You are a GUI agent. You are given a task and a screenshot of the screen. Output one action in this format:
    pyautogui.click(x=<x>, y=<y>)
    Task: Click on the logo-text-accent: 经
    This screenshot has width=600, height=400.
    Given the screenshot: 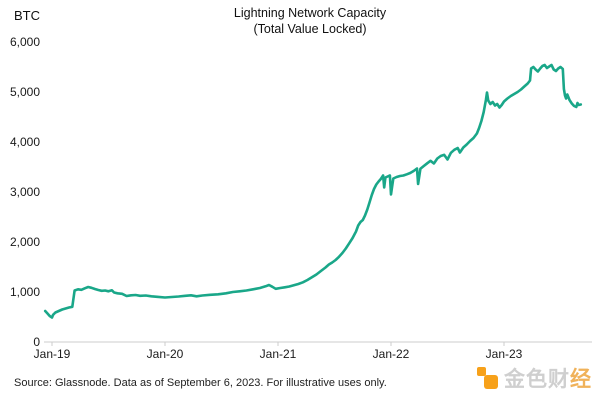 What is the action you would take?
    pyautogui.click(x=581, y=379)
    